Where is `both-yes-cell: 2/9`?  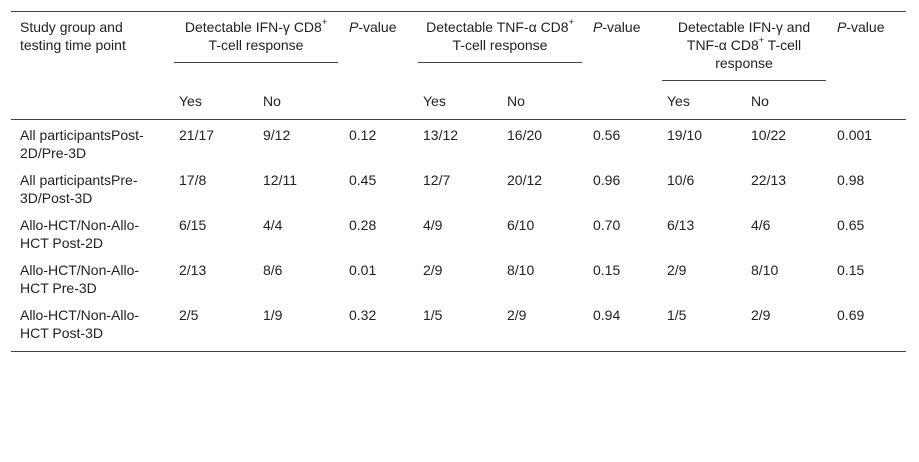 both-yes-cell: 2/9 is located at coordinates (677, 270).